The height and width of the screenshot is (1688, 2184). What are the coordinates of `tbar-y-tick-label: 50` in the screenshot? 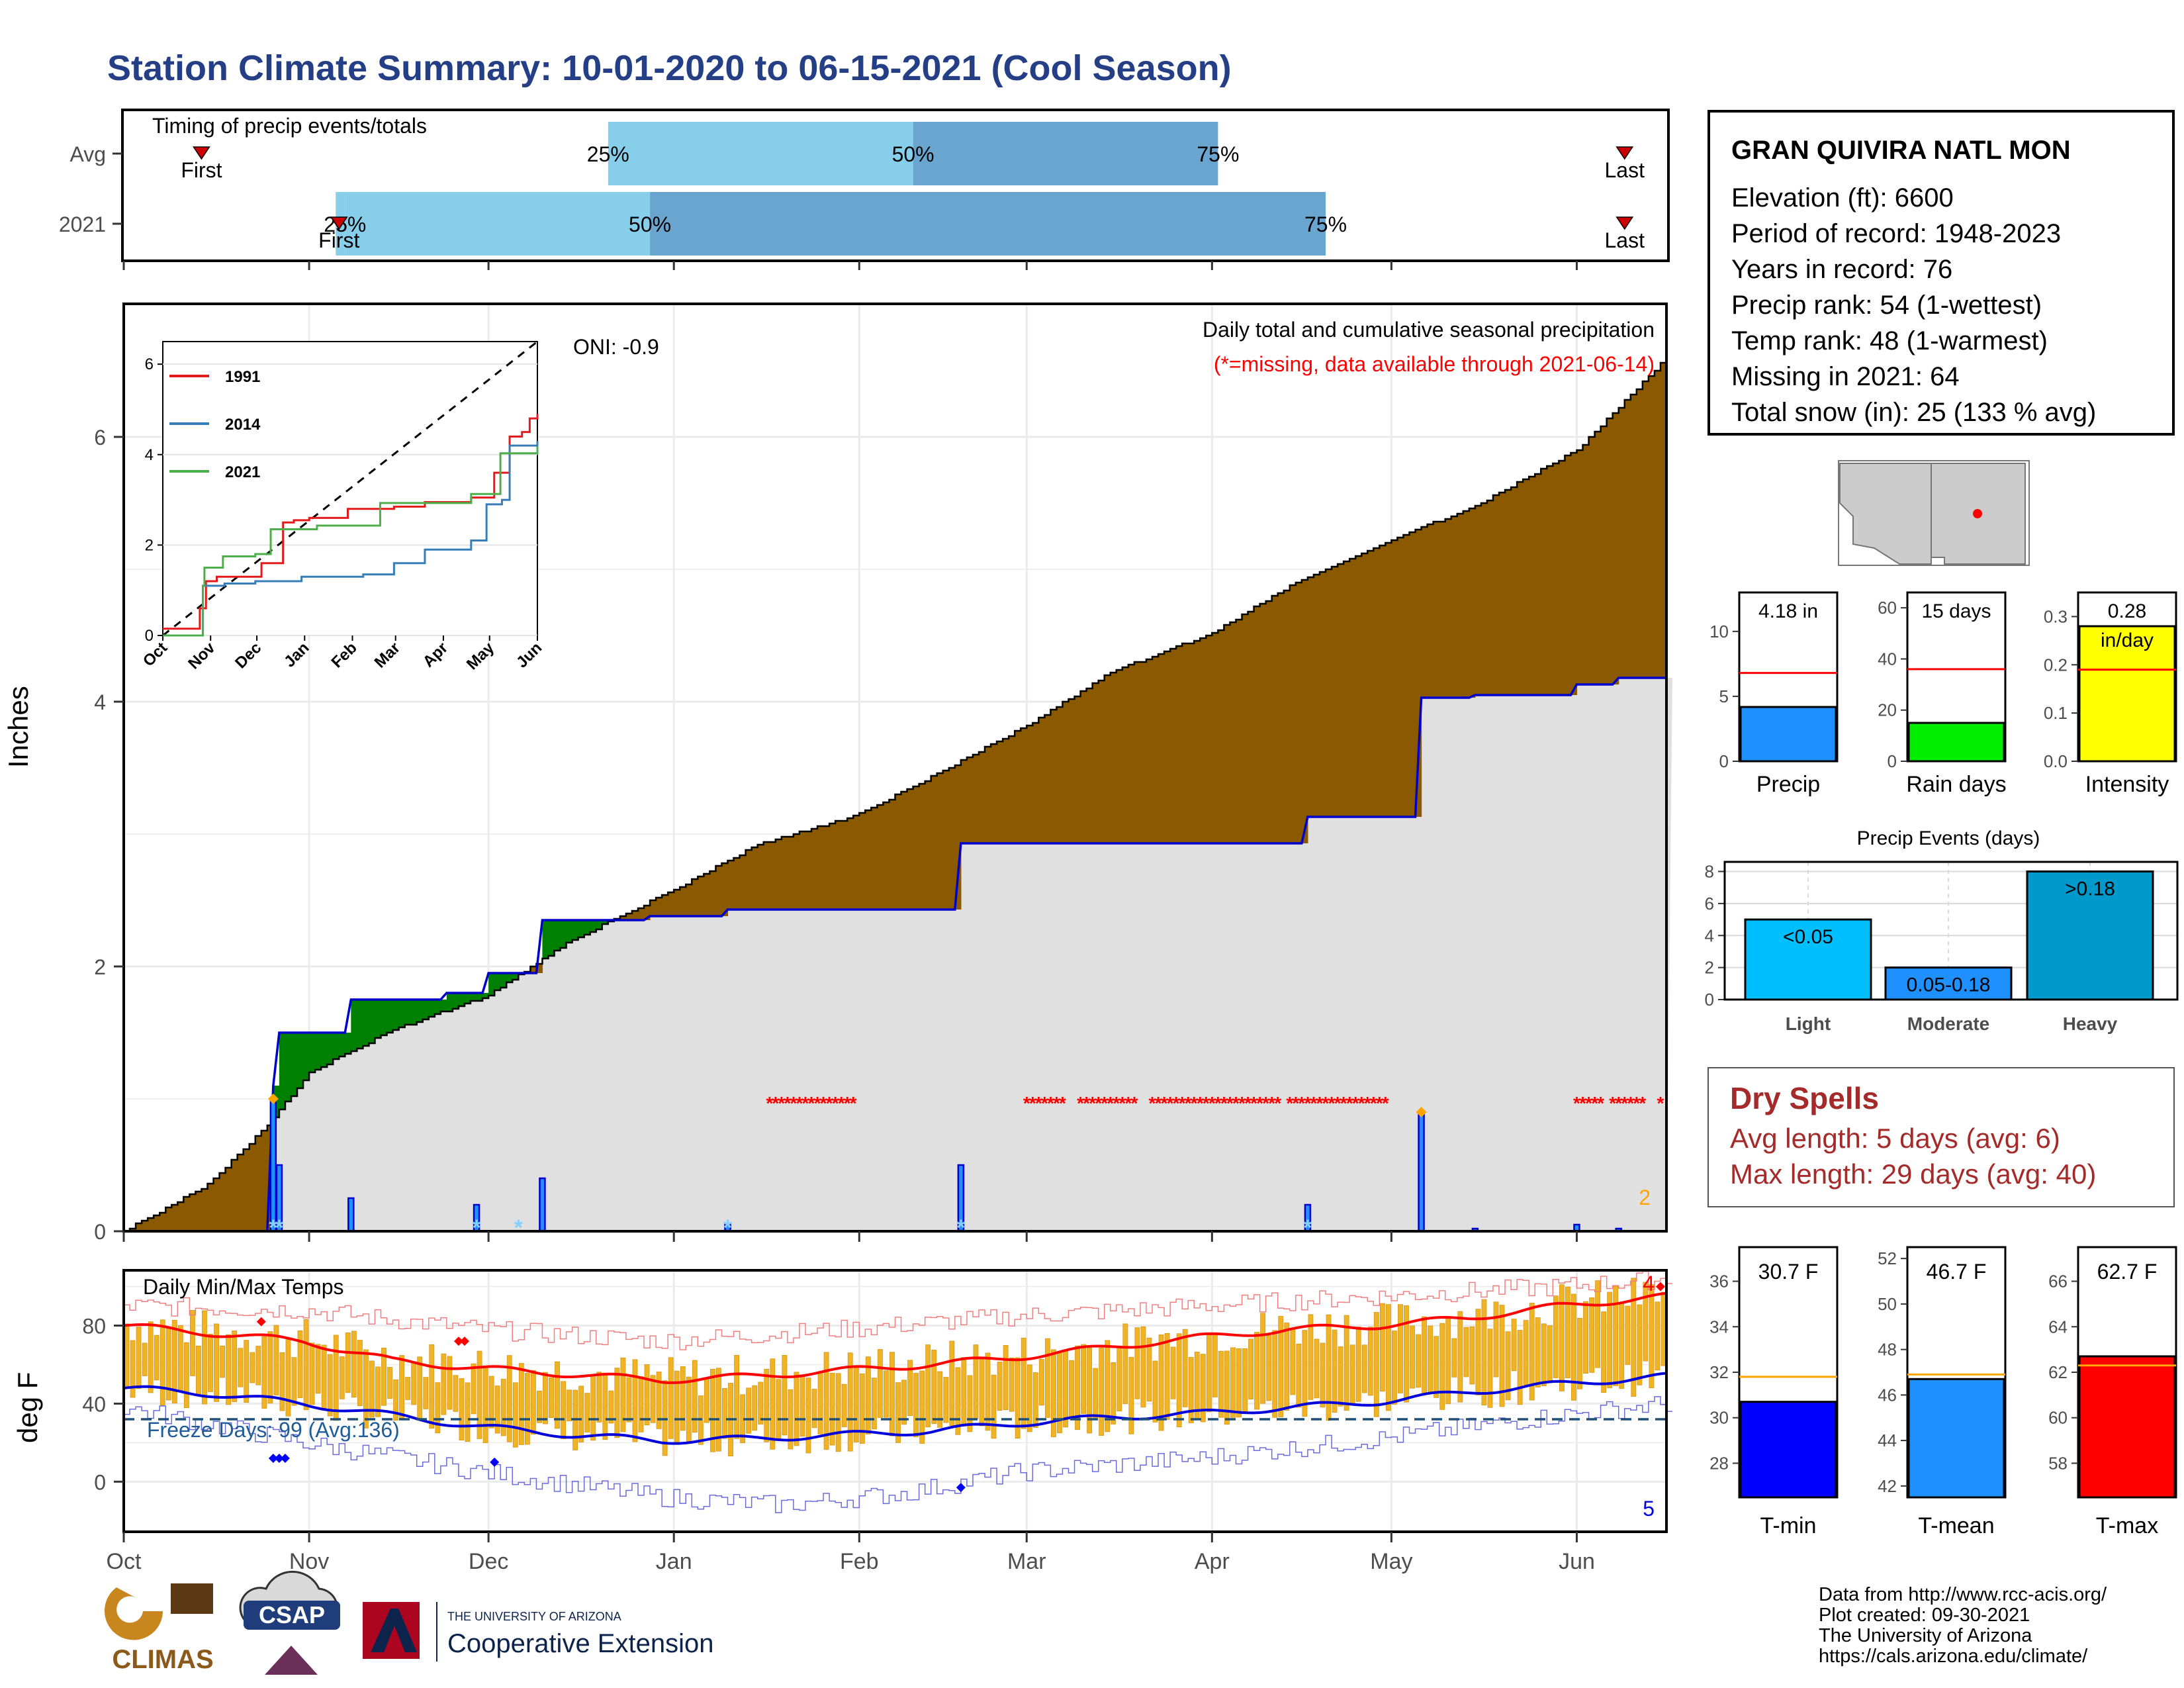 It's located at (1888, 1304).